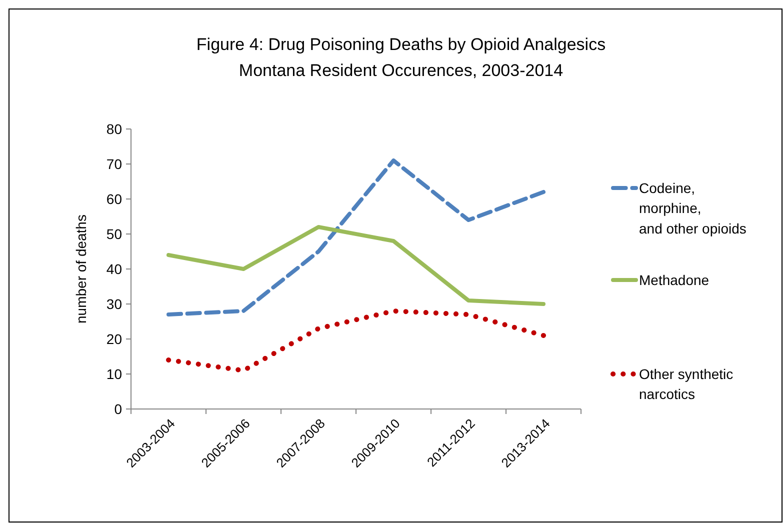  What do you see at coordinates (118, 408) in the screenshot?
I see `y-tick-label: 0` at bounding box center [118, 408].